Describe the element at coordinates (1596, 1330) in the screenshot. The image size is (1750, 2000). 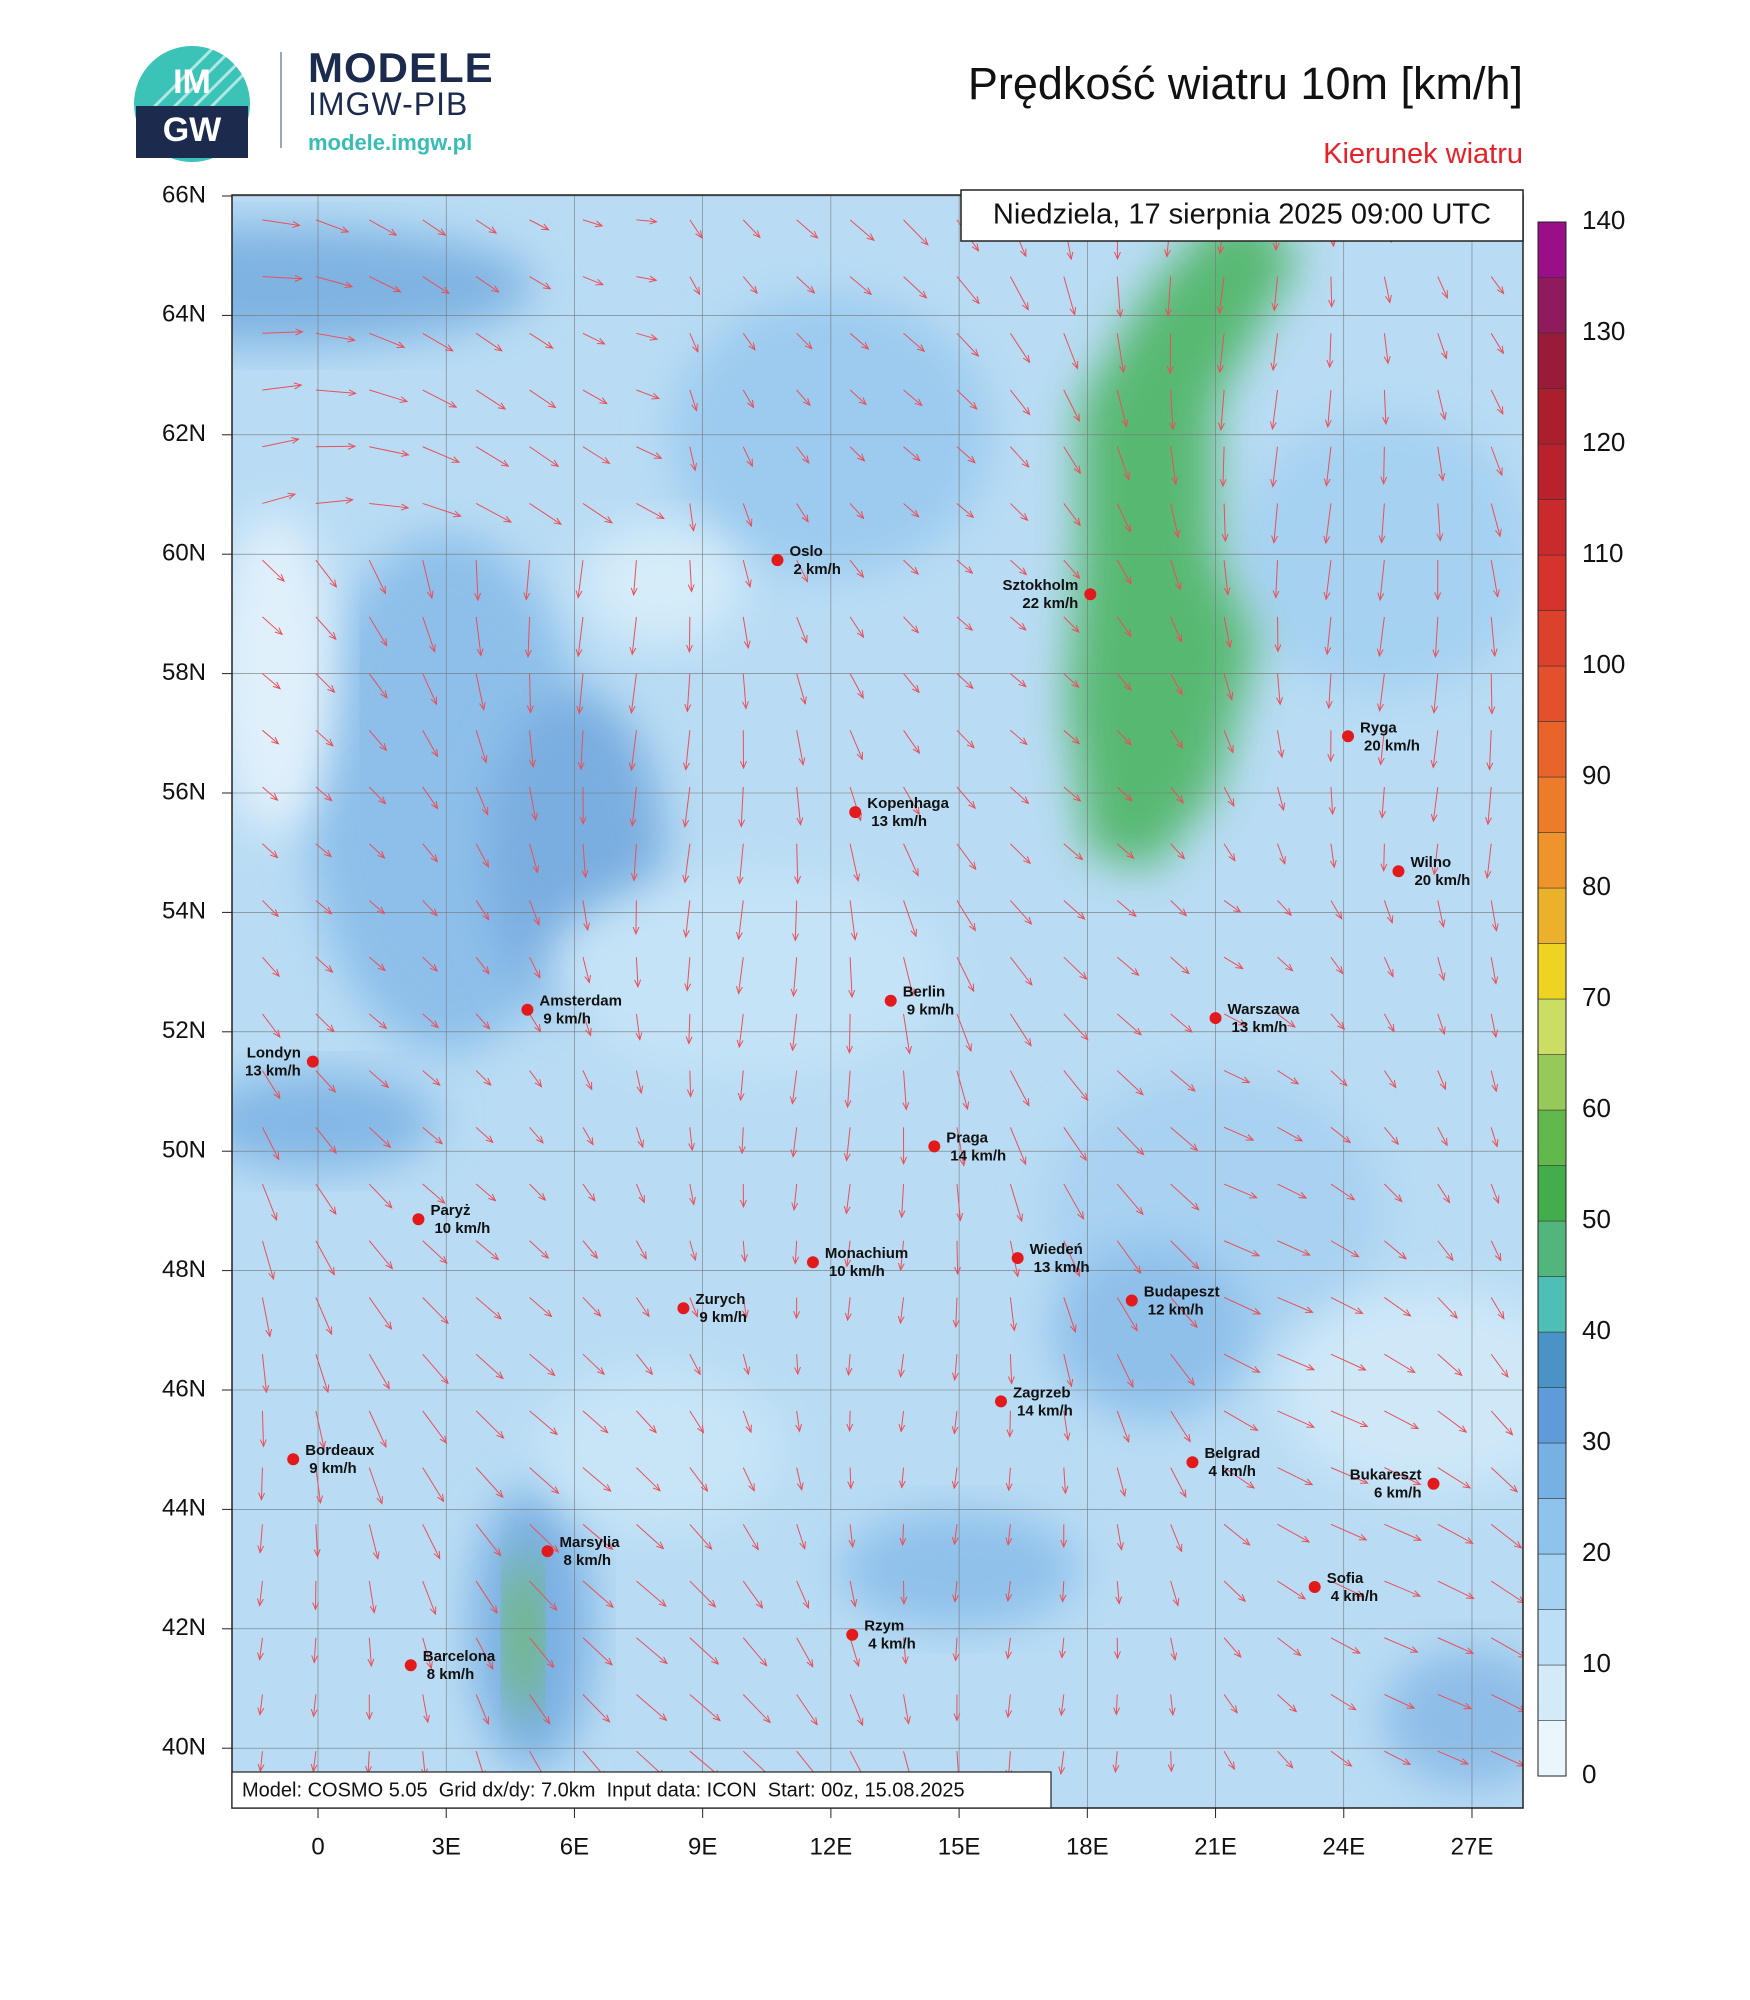
I see `colorbar-label: 40` at that location.